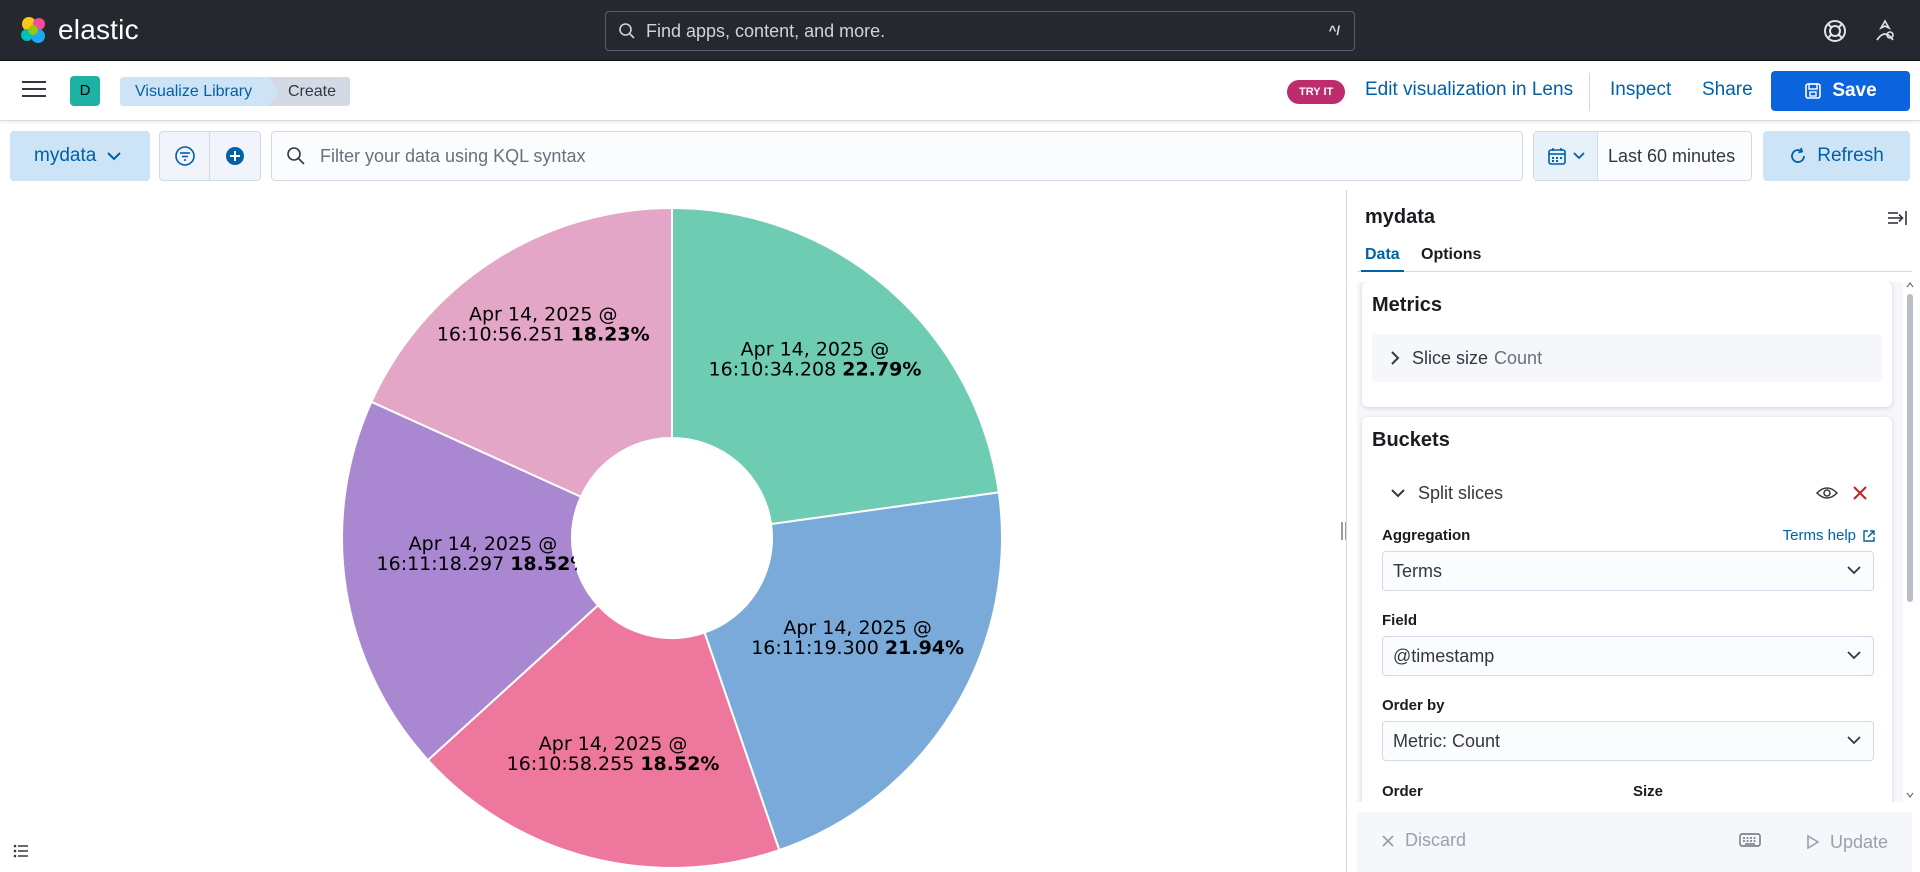  I want to click on user-menu-icon, so click(1885, 31).